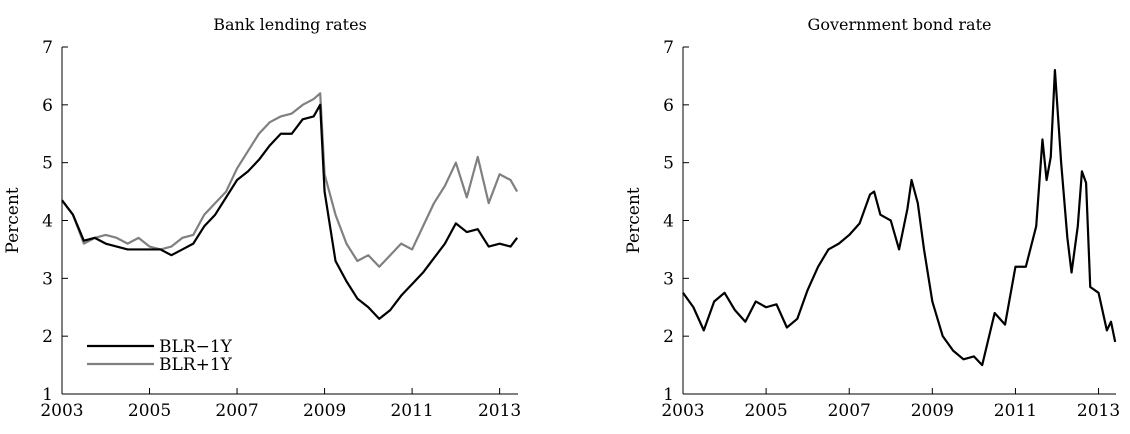 The height and width of the screenshot is (434, 1130). What do you see at coordinates (900, 24) in the screenshot?
I see `chart-title: Government bond rate` at bounding box center [900, 24].